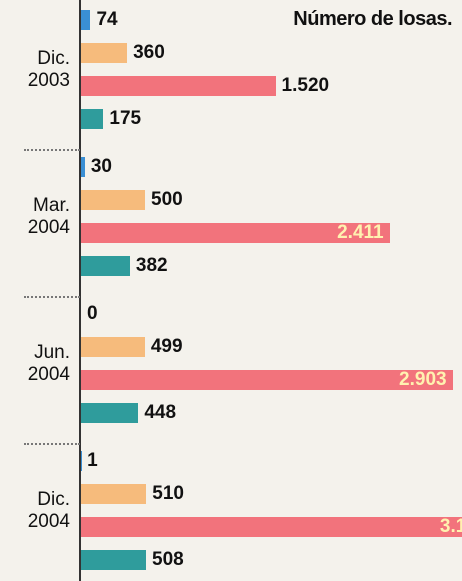  Describe the element at coordinates (305, 85) in the screenshot. I see `value-label: 1.520` at that location.